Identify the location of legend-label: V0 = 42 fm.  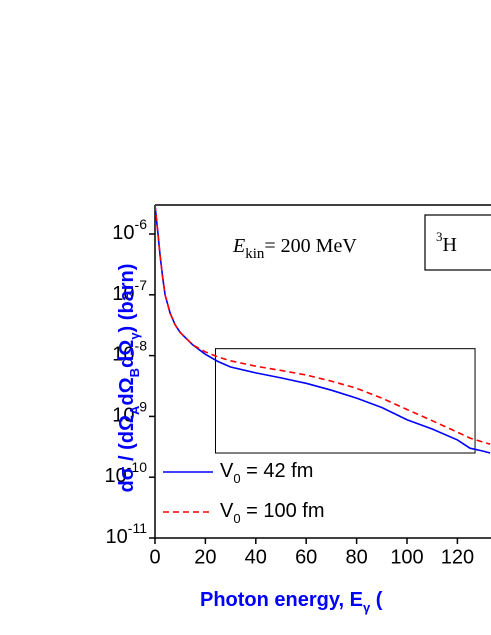
(266, 473).